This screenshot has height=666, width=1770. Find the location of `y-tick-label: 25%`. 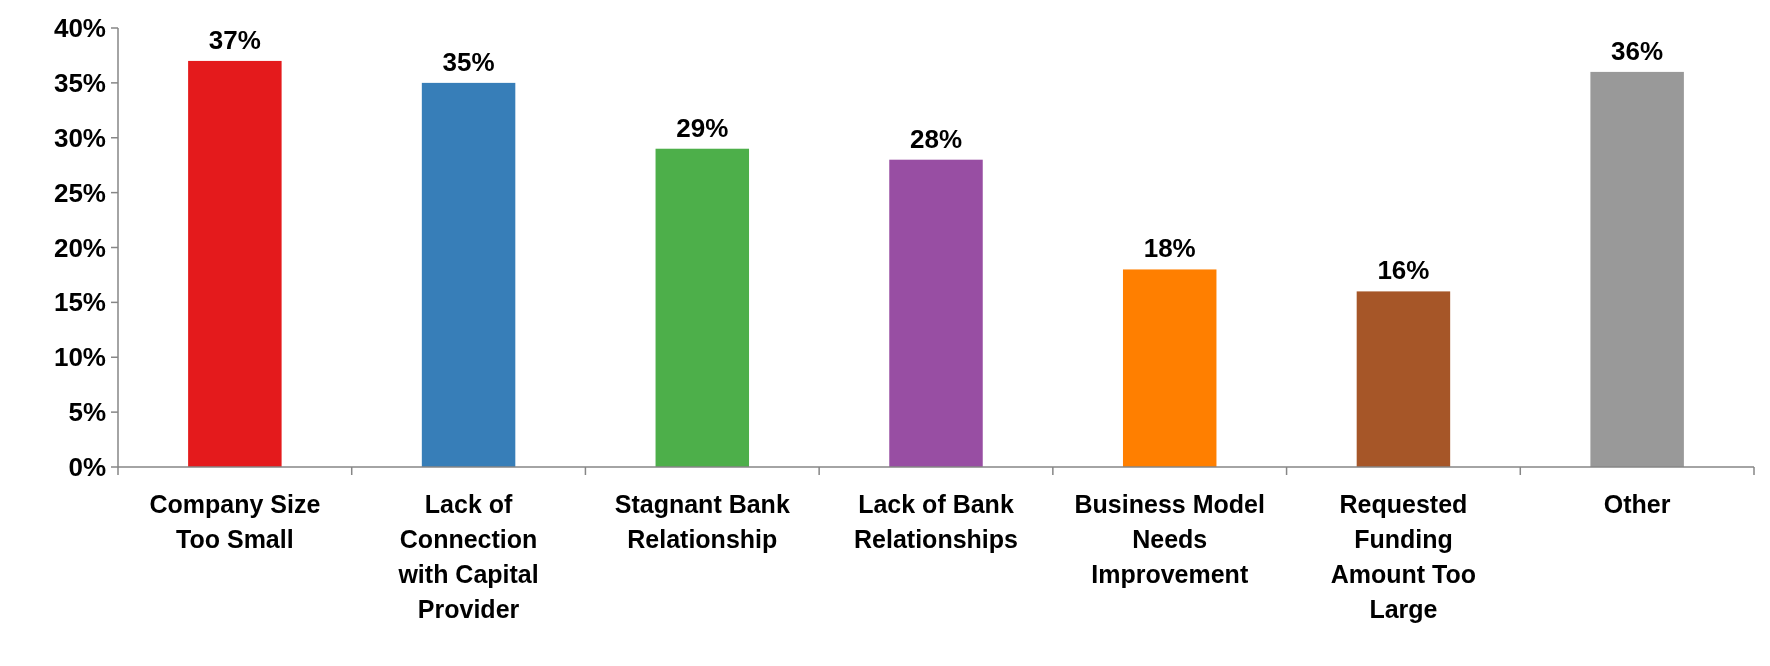

y-tick-label: 25% is located at coordinates (79, 192).